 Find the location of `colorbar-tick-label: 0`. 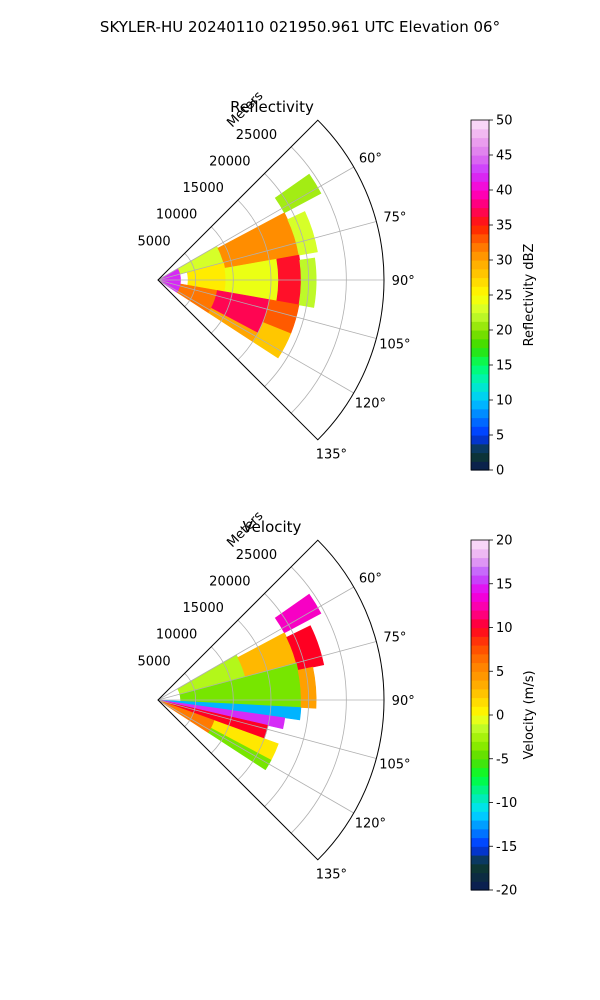

colorbar-tick-label: 0 is located at coordinates (500, 716).